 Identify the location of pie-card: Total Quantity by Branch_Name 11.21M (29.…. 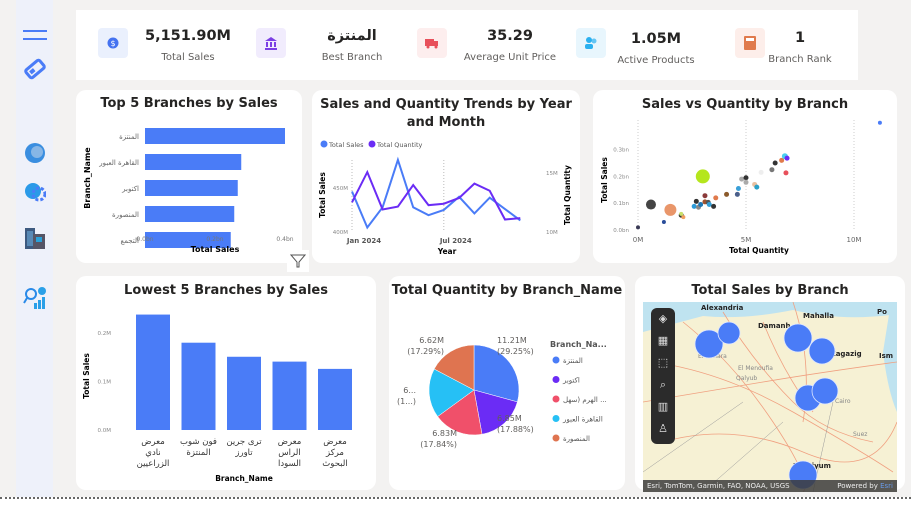
(507, 383).